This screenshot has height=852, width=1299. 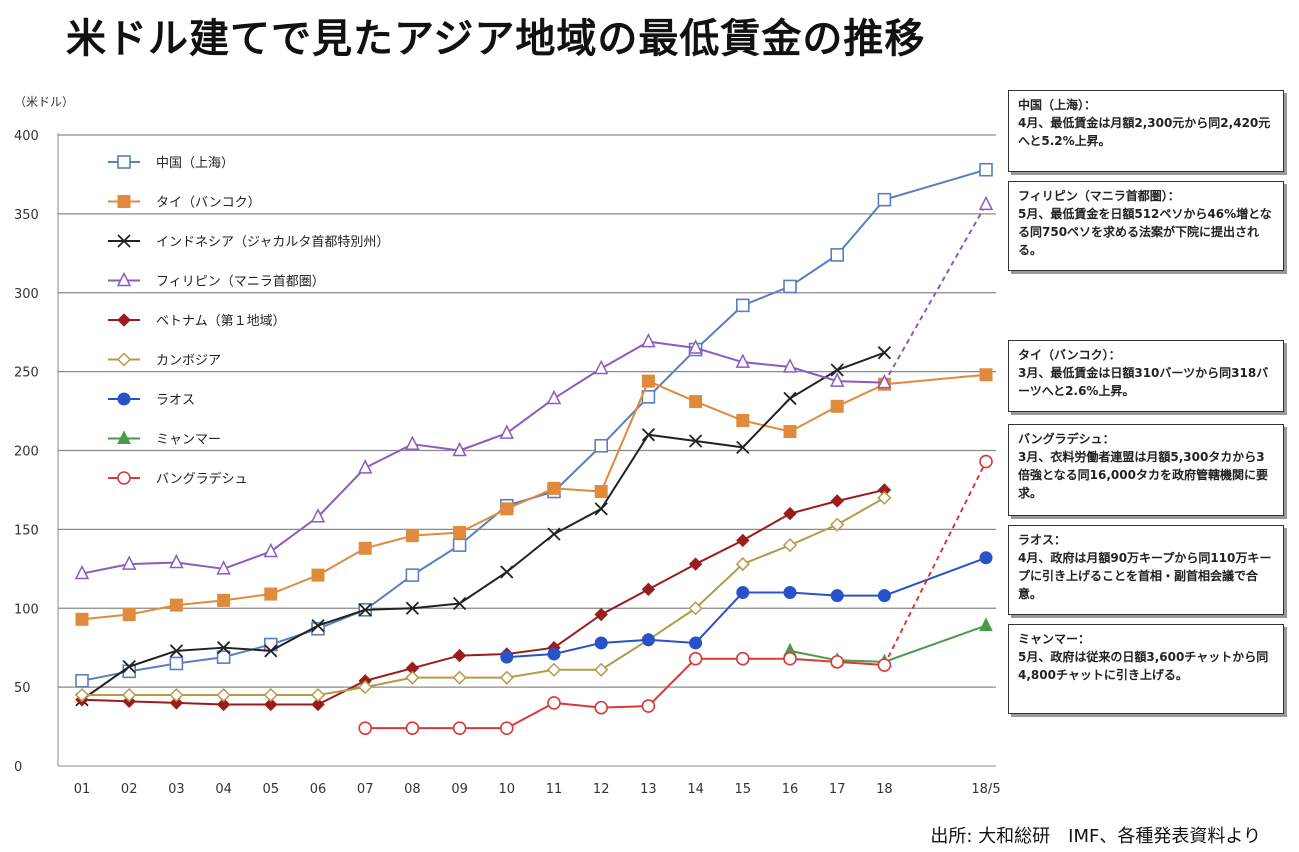 What do you see at coordinates (743, 789) in the screenshot?
I see `x-tick-label: 15` at bounding box center [743, 789].